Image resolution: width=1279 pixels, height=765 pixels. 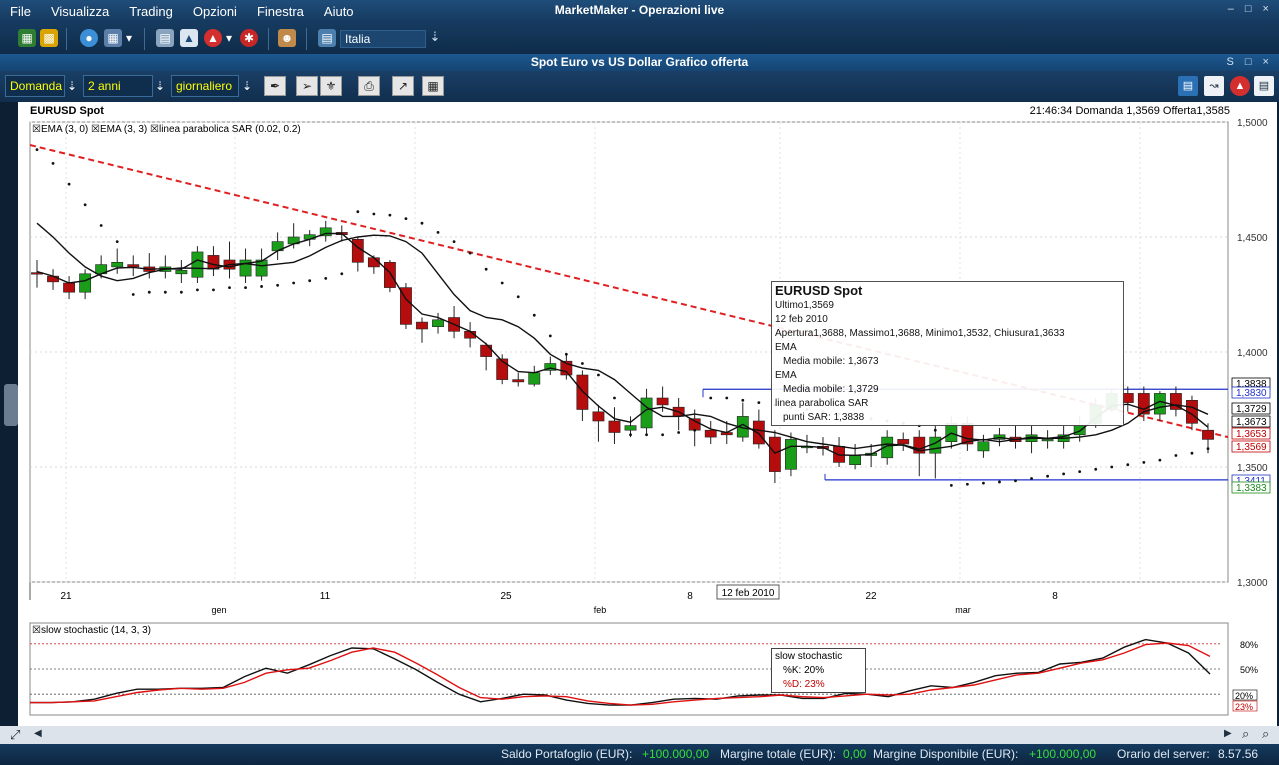 What do you see at coordinates (287, 38) in the screenshot?
I see `users-icon: ☻` at bounding box center [287, 38].